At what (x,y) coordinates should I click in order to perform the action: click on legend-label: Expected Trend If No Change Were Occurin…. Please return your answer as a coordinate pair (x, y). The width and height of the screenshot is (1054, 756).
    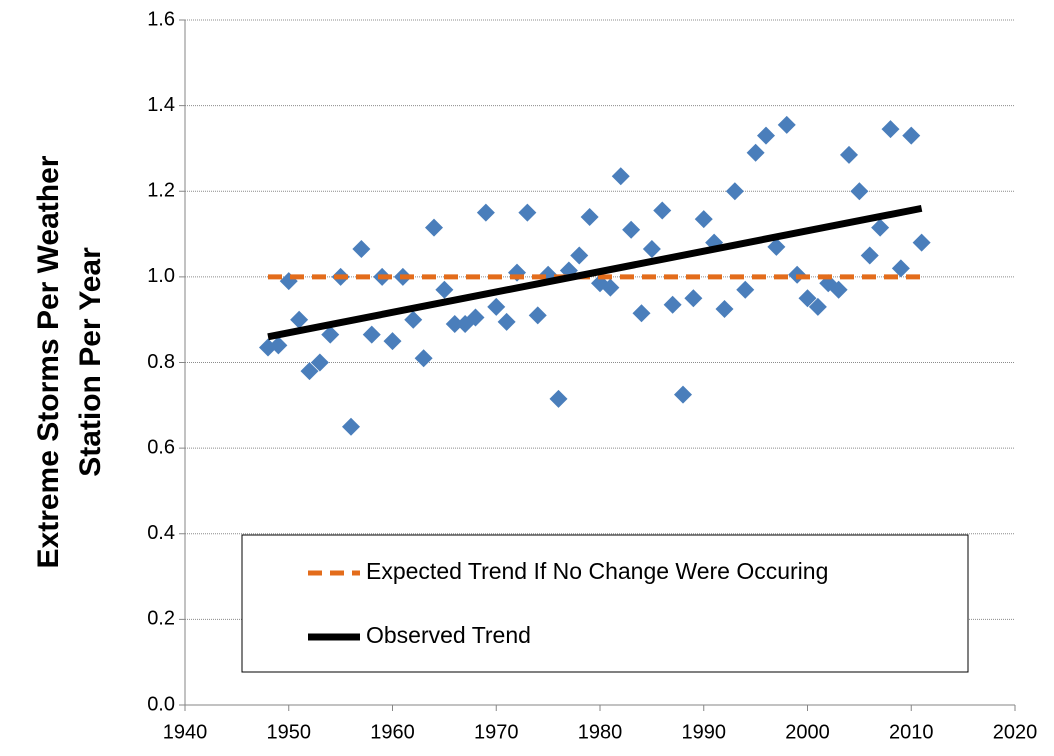
    Looking at the image, I should click on (597, 571).